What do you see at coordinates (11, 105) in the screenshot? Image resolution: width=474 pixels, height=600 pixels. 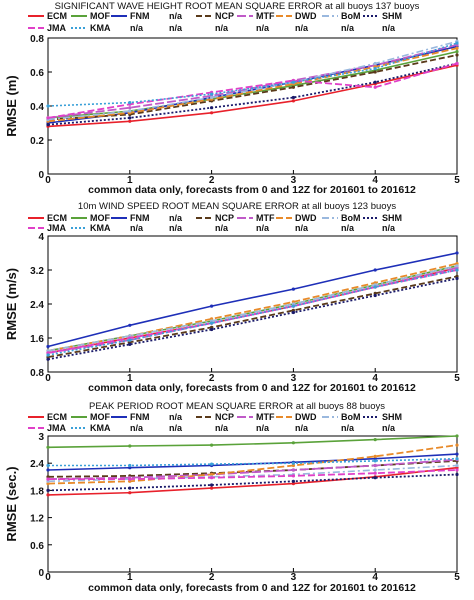 I see `y-axis-label: RMSE (m)` at bounding box center [11, 105].